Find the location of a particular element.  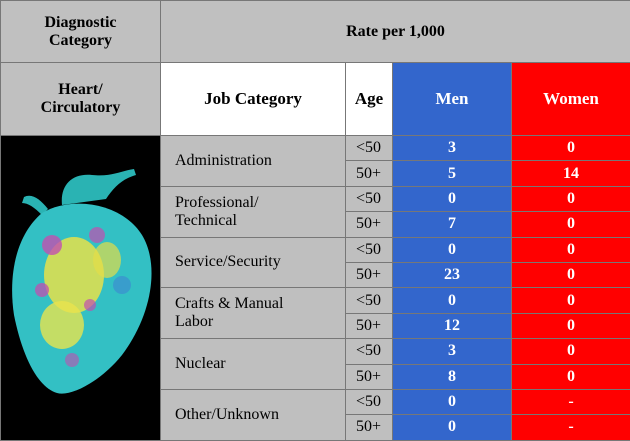

job-category: Nuclear is located at coordinates (260, 364).